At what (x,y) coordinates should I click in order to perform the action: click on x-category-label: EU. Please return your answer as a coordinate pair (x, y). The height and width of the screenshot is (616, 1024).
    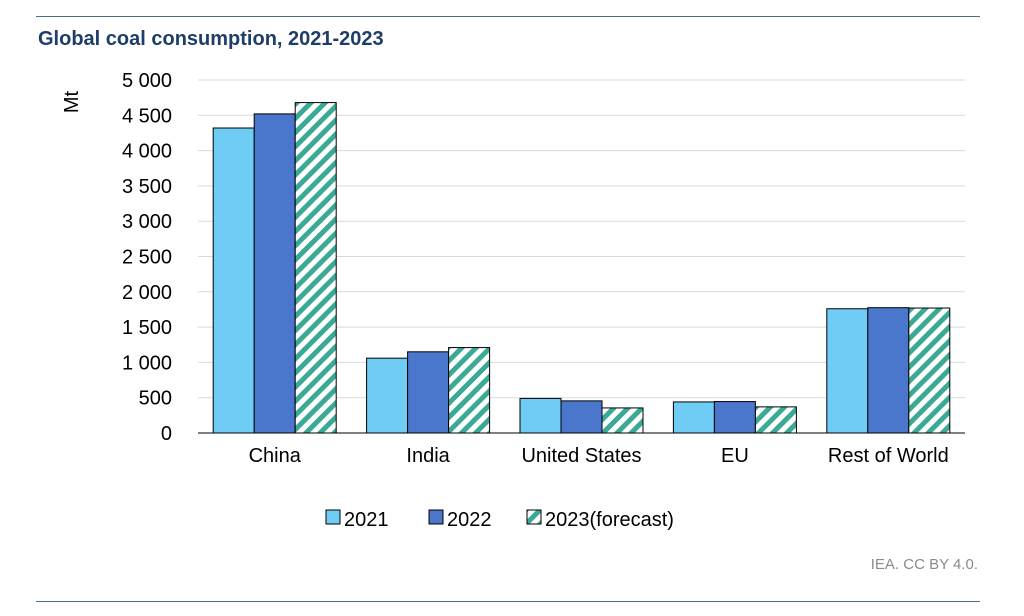
    Looking at the image, I should click on (735, 456).